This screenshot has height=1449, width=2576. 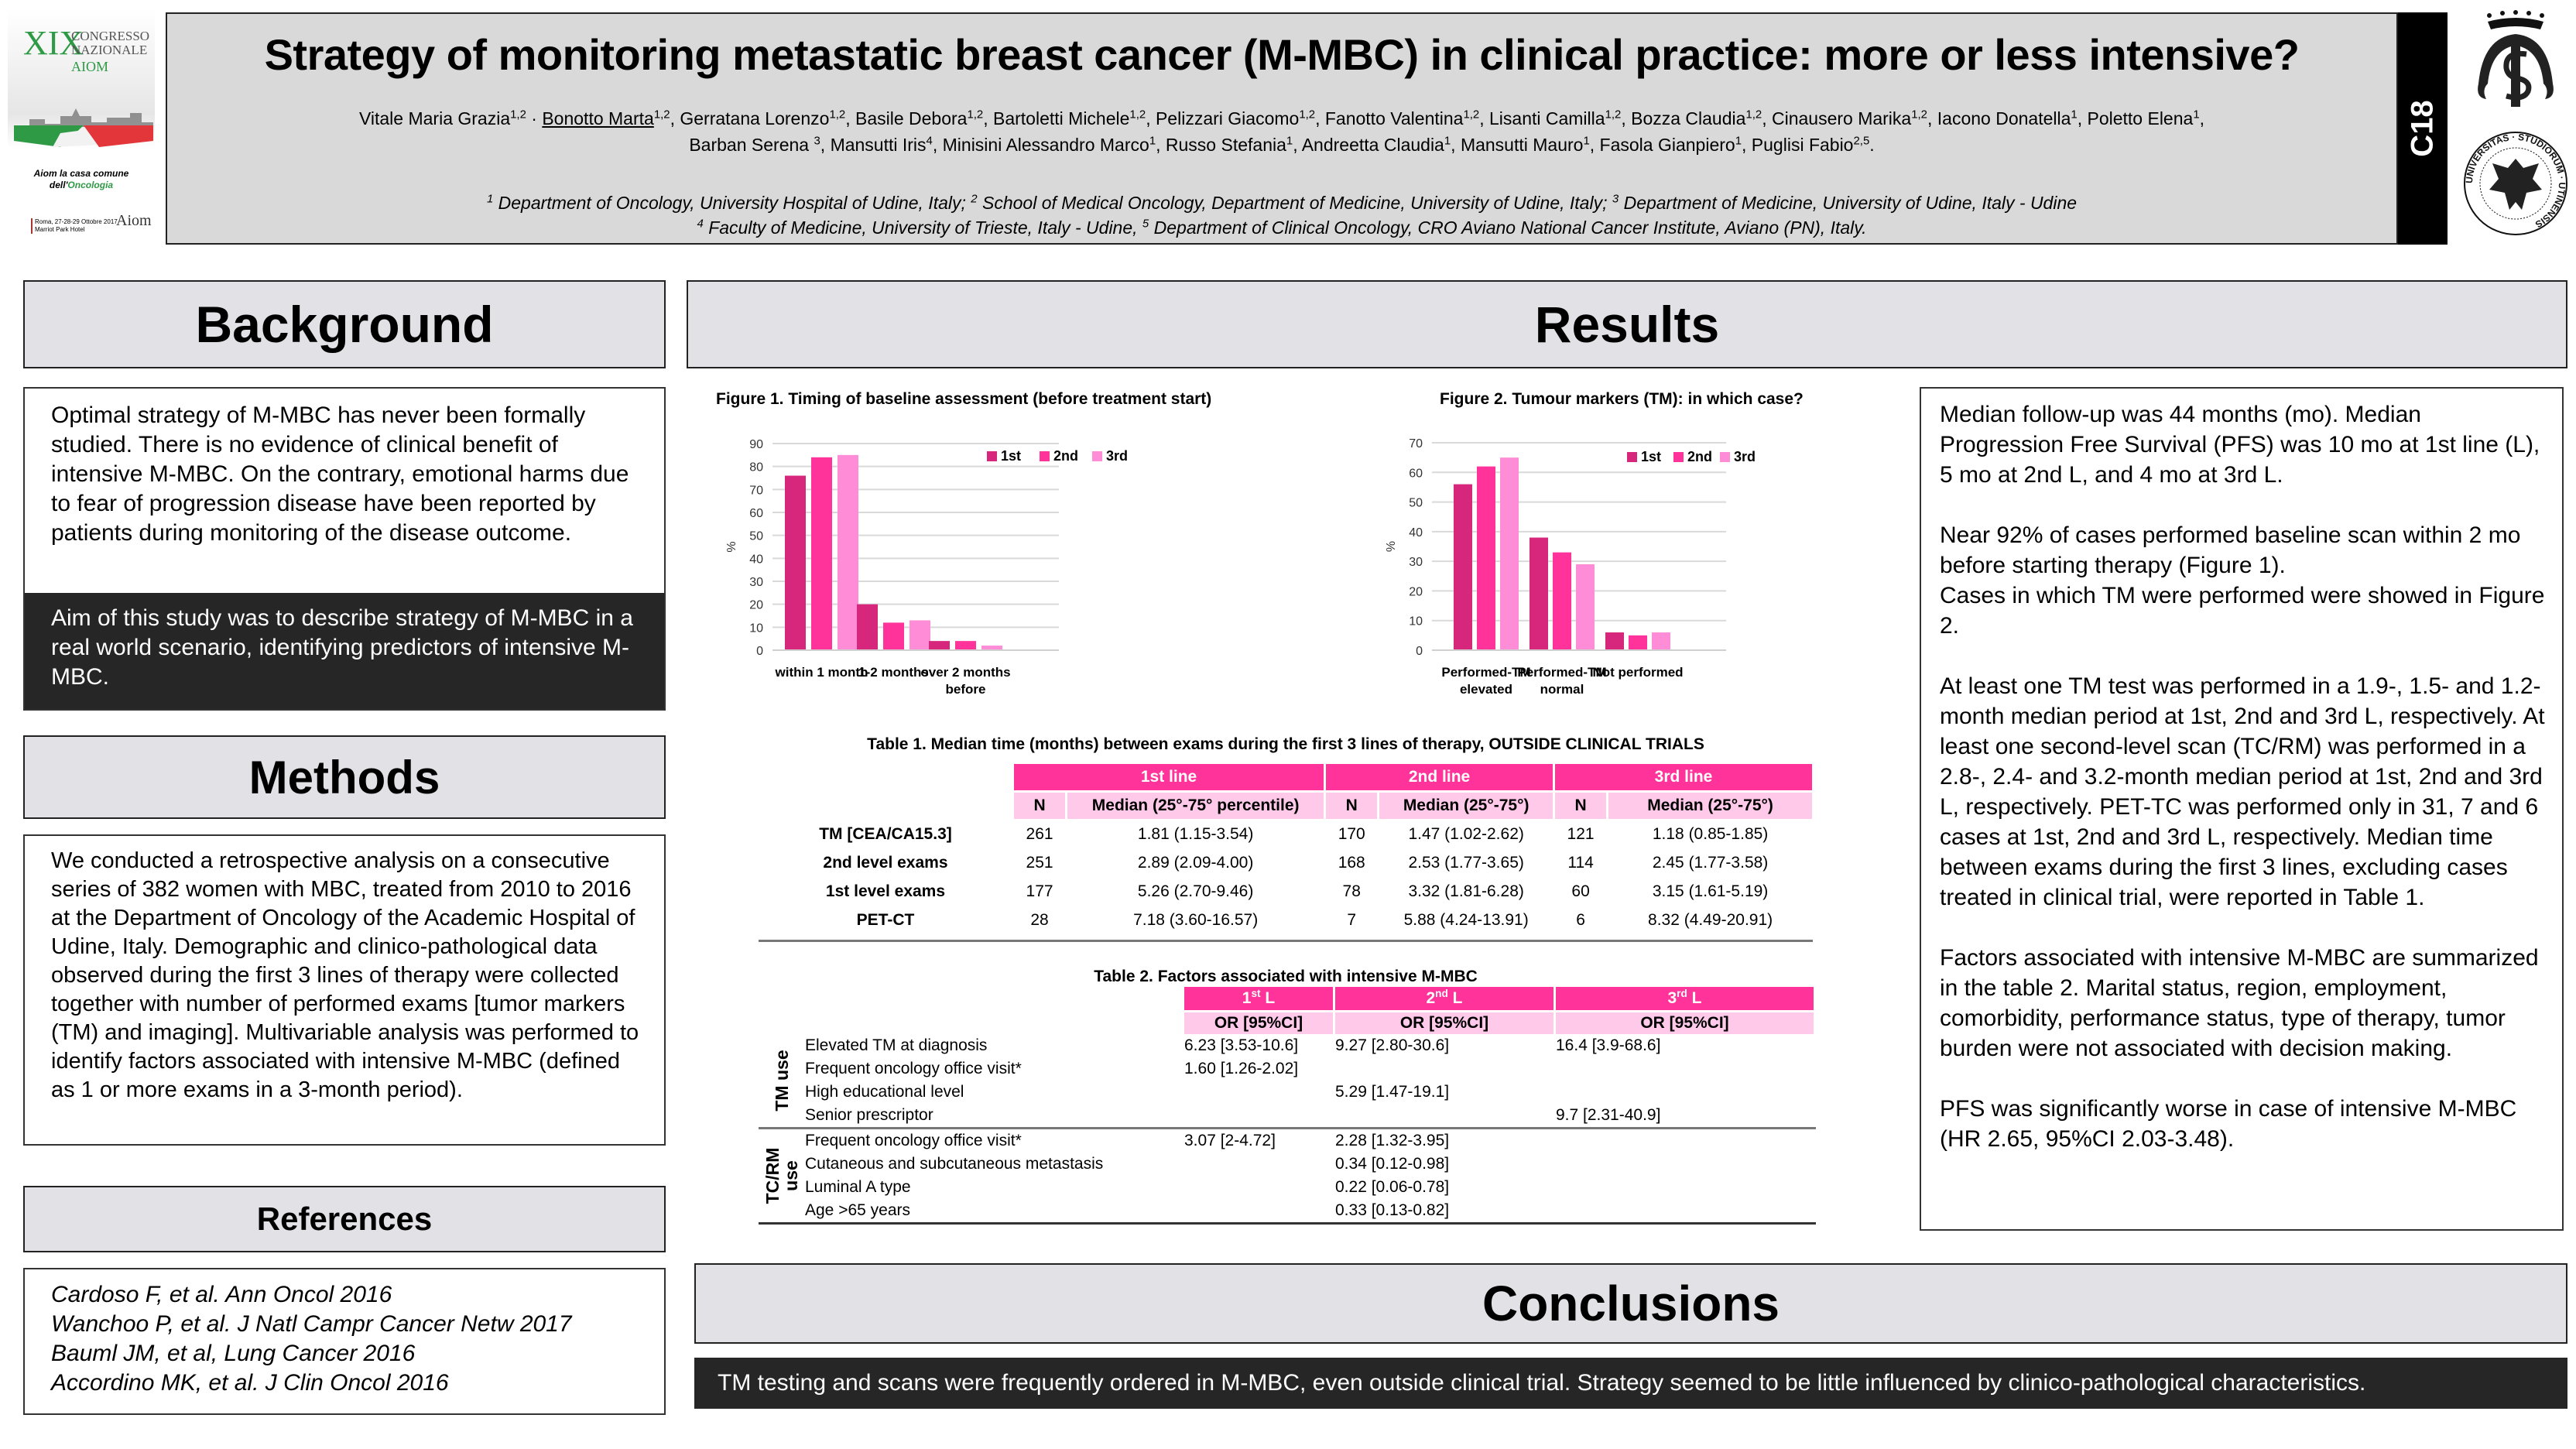 I want to click on table2-cell: 0.22 [0.06-0.78], so click(x=1392, y=1187).